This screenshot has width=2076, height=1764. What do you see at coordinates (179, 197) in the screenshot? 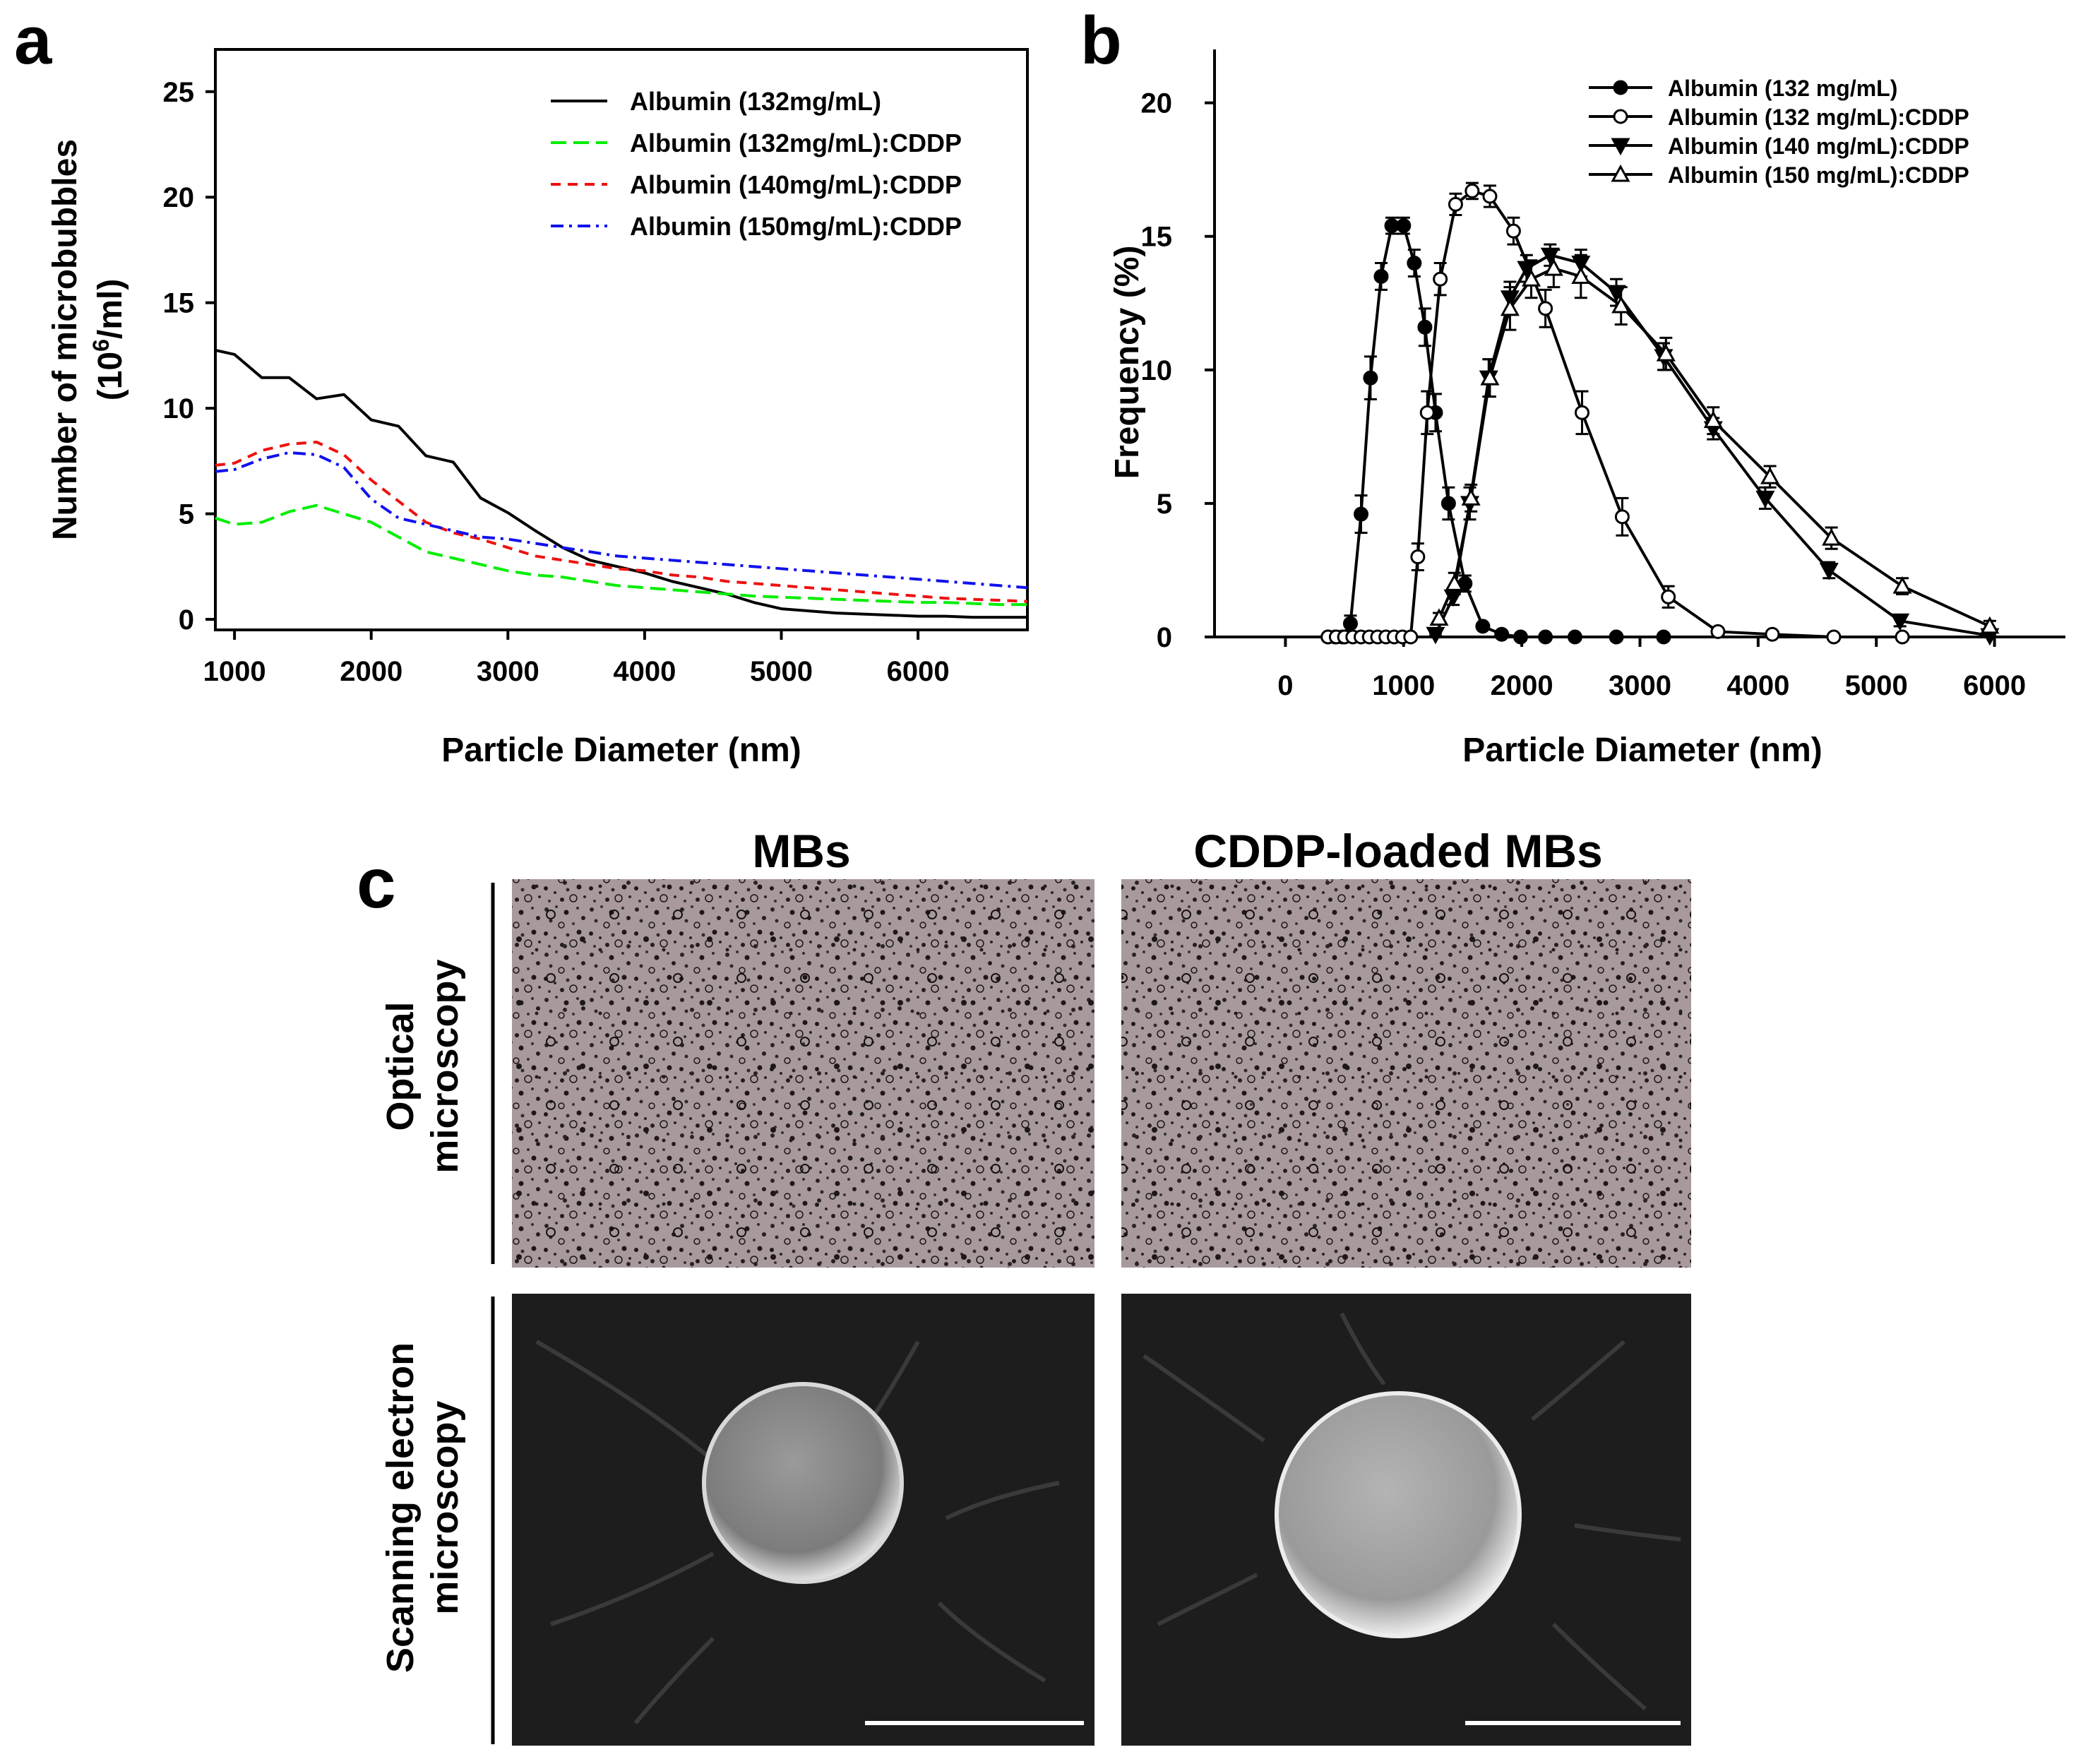
I see `chart-a-y-tick-label-20: 20` at bounding box center [179, 197].